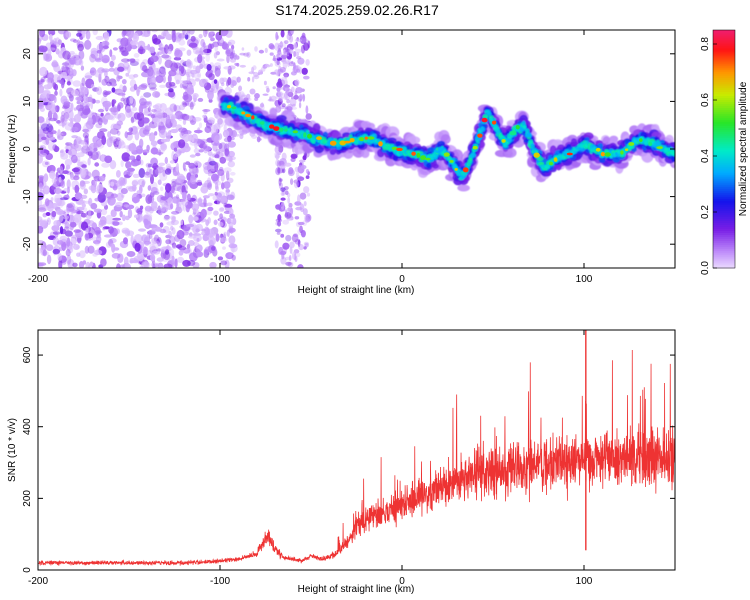  I want to click on signal-band, so click(446, 142).